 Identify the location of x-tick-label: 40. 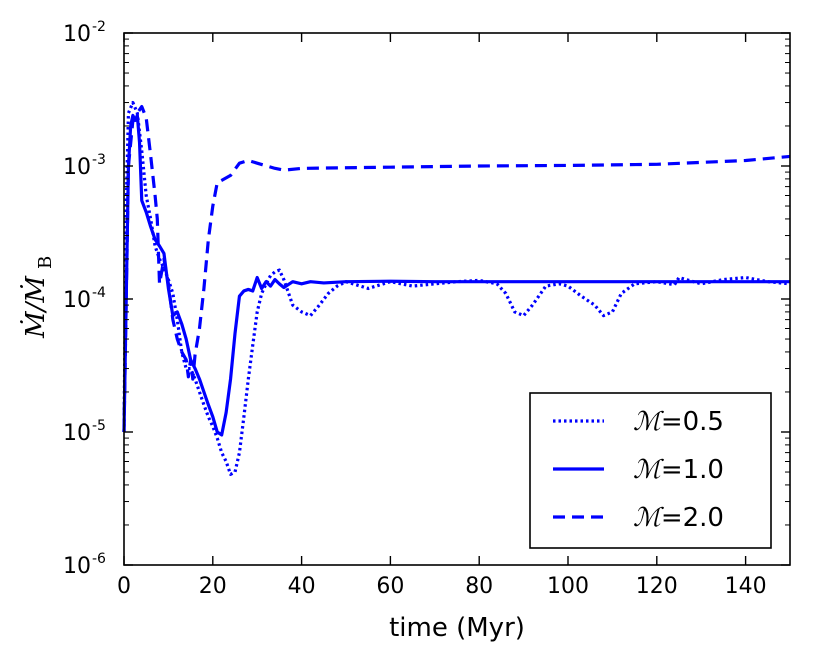
(302, 586).